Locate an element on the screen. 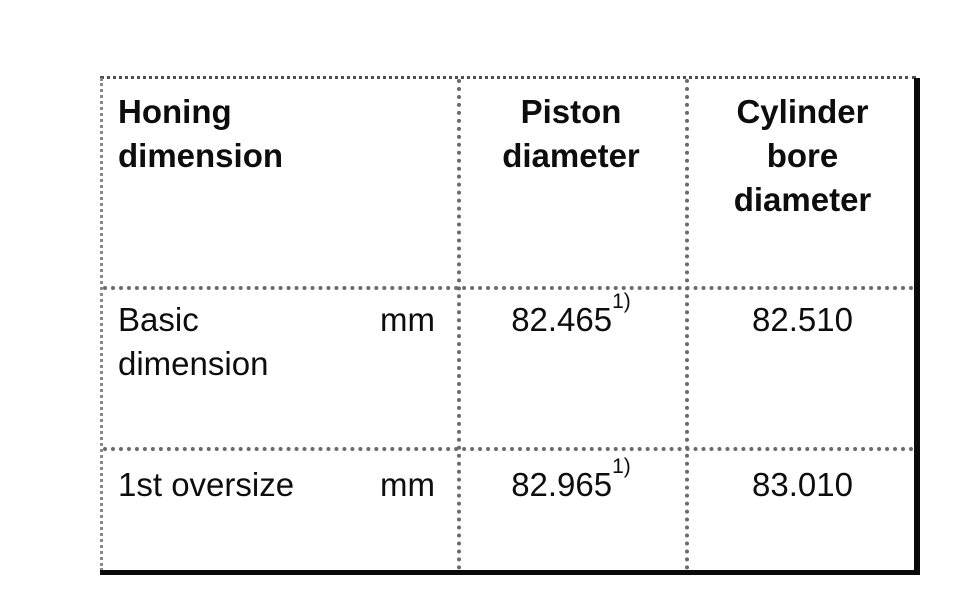 The width and height of the screenshot is (960, 594). table-row-basic-piston-cell: 82.4651) is located at coordinates (571, 366).